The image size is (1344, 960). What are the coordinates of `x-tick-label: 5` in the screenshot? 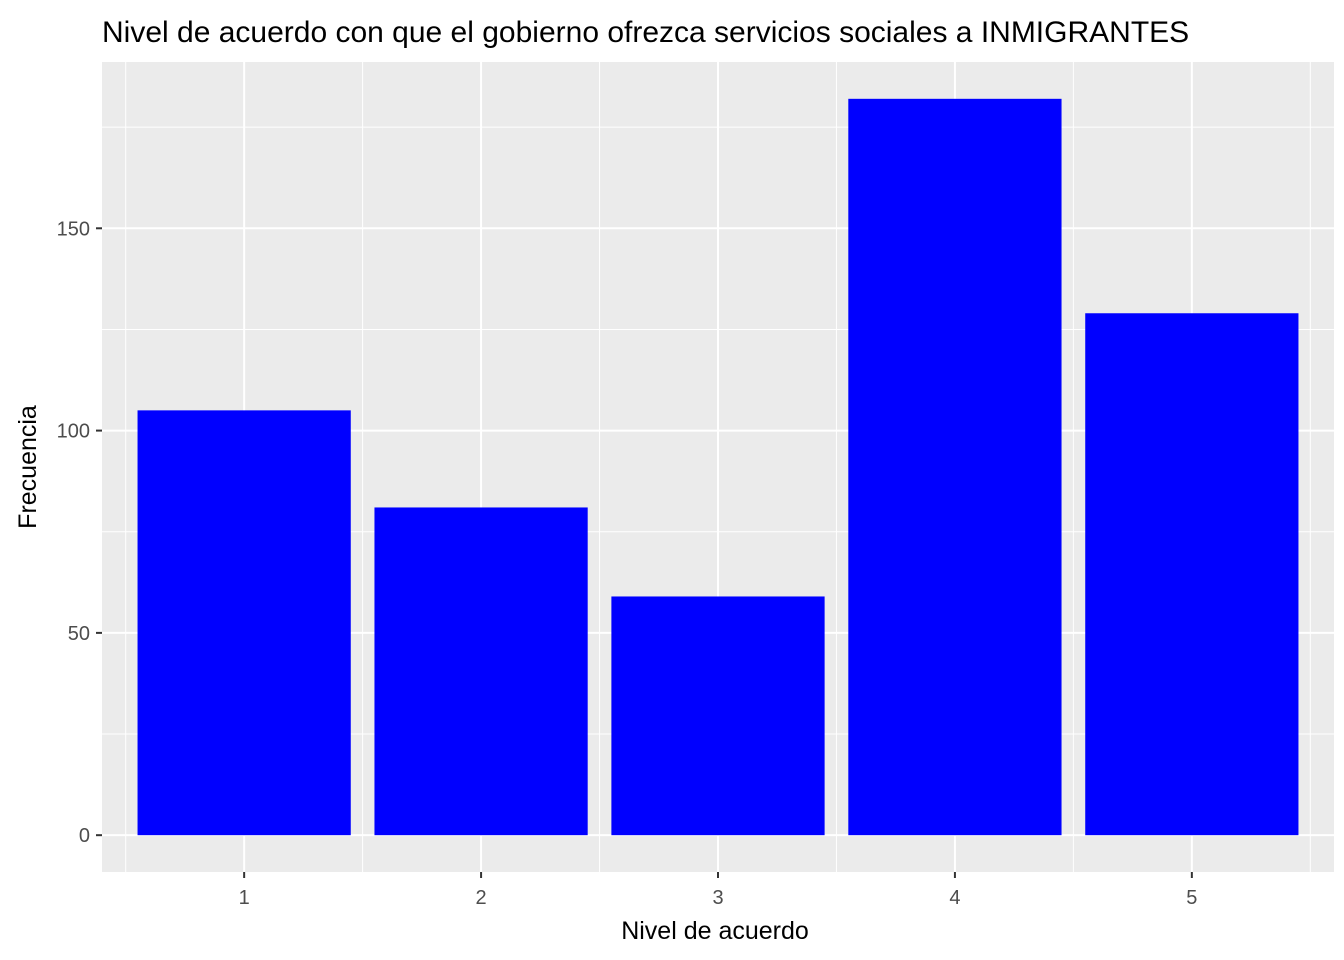 It's located at (1191, 898).